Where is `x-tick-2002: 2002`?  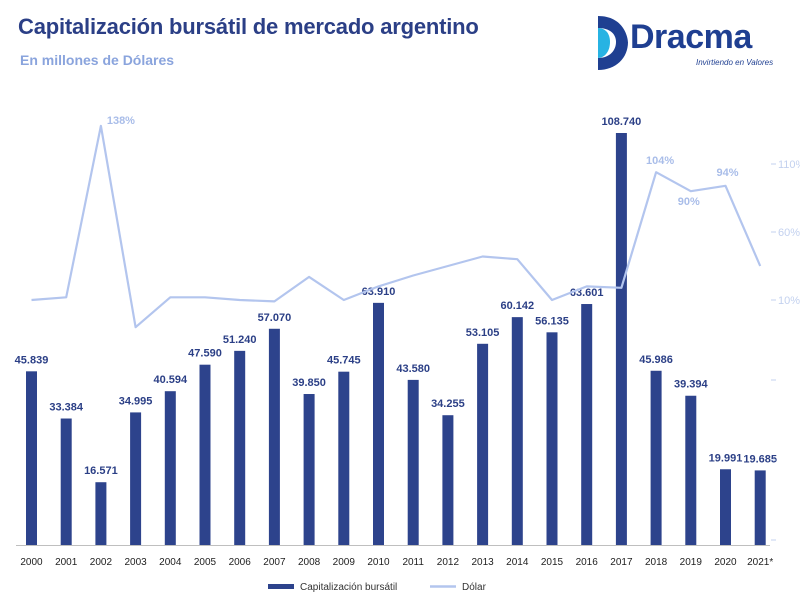
x-tick-2002: 2002 is located at coordinates (101, 562).